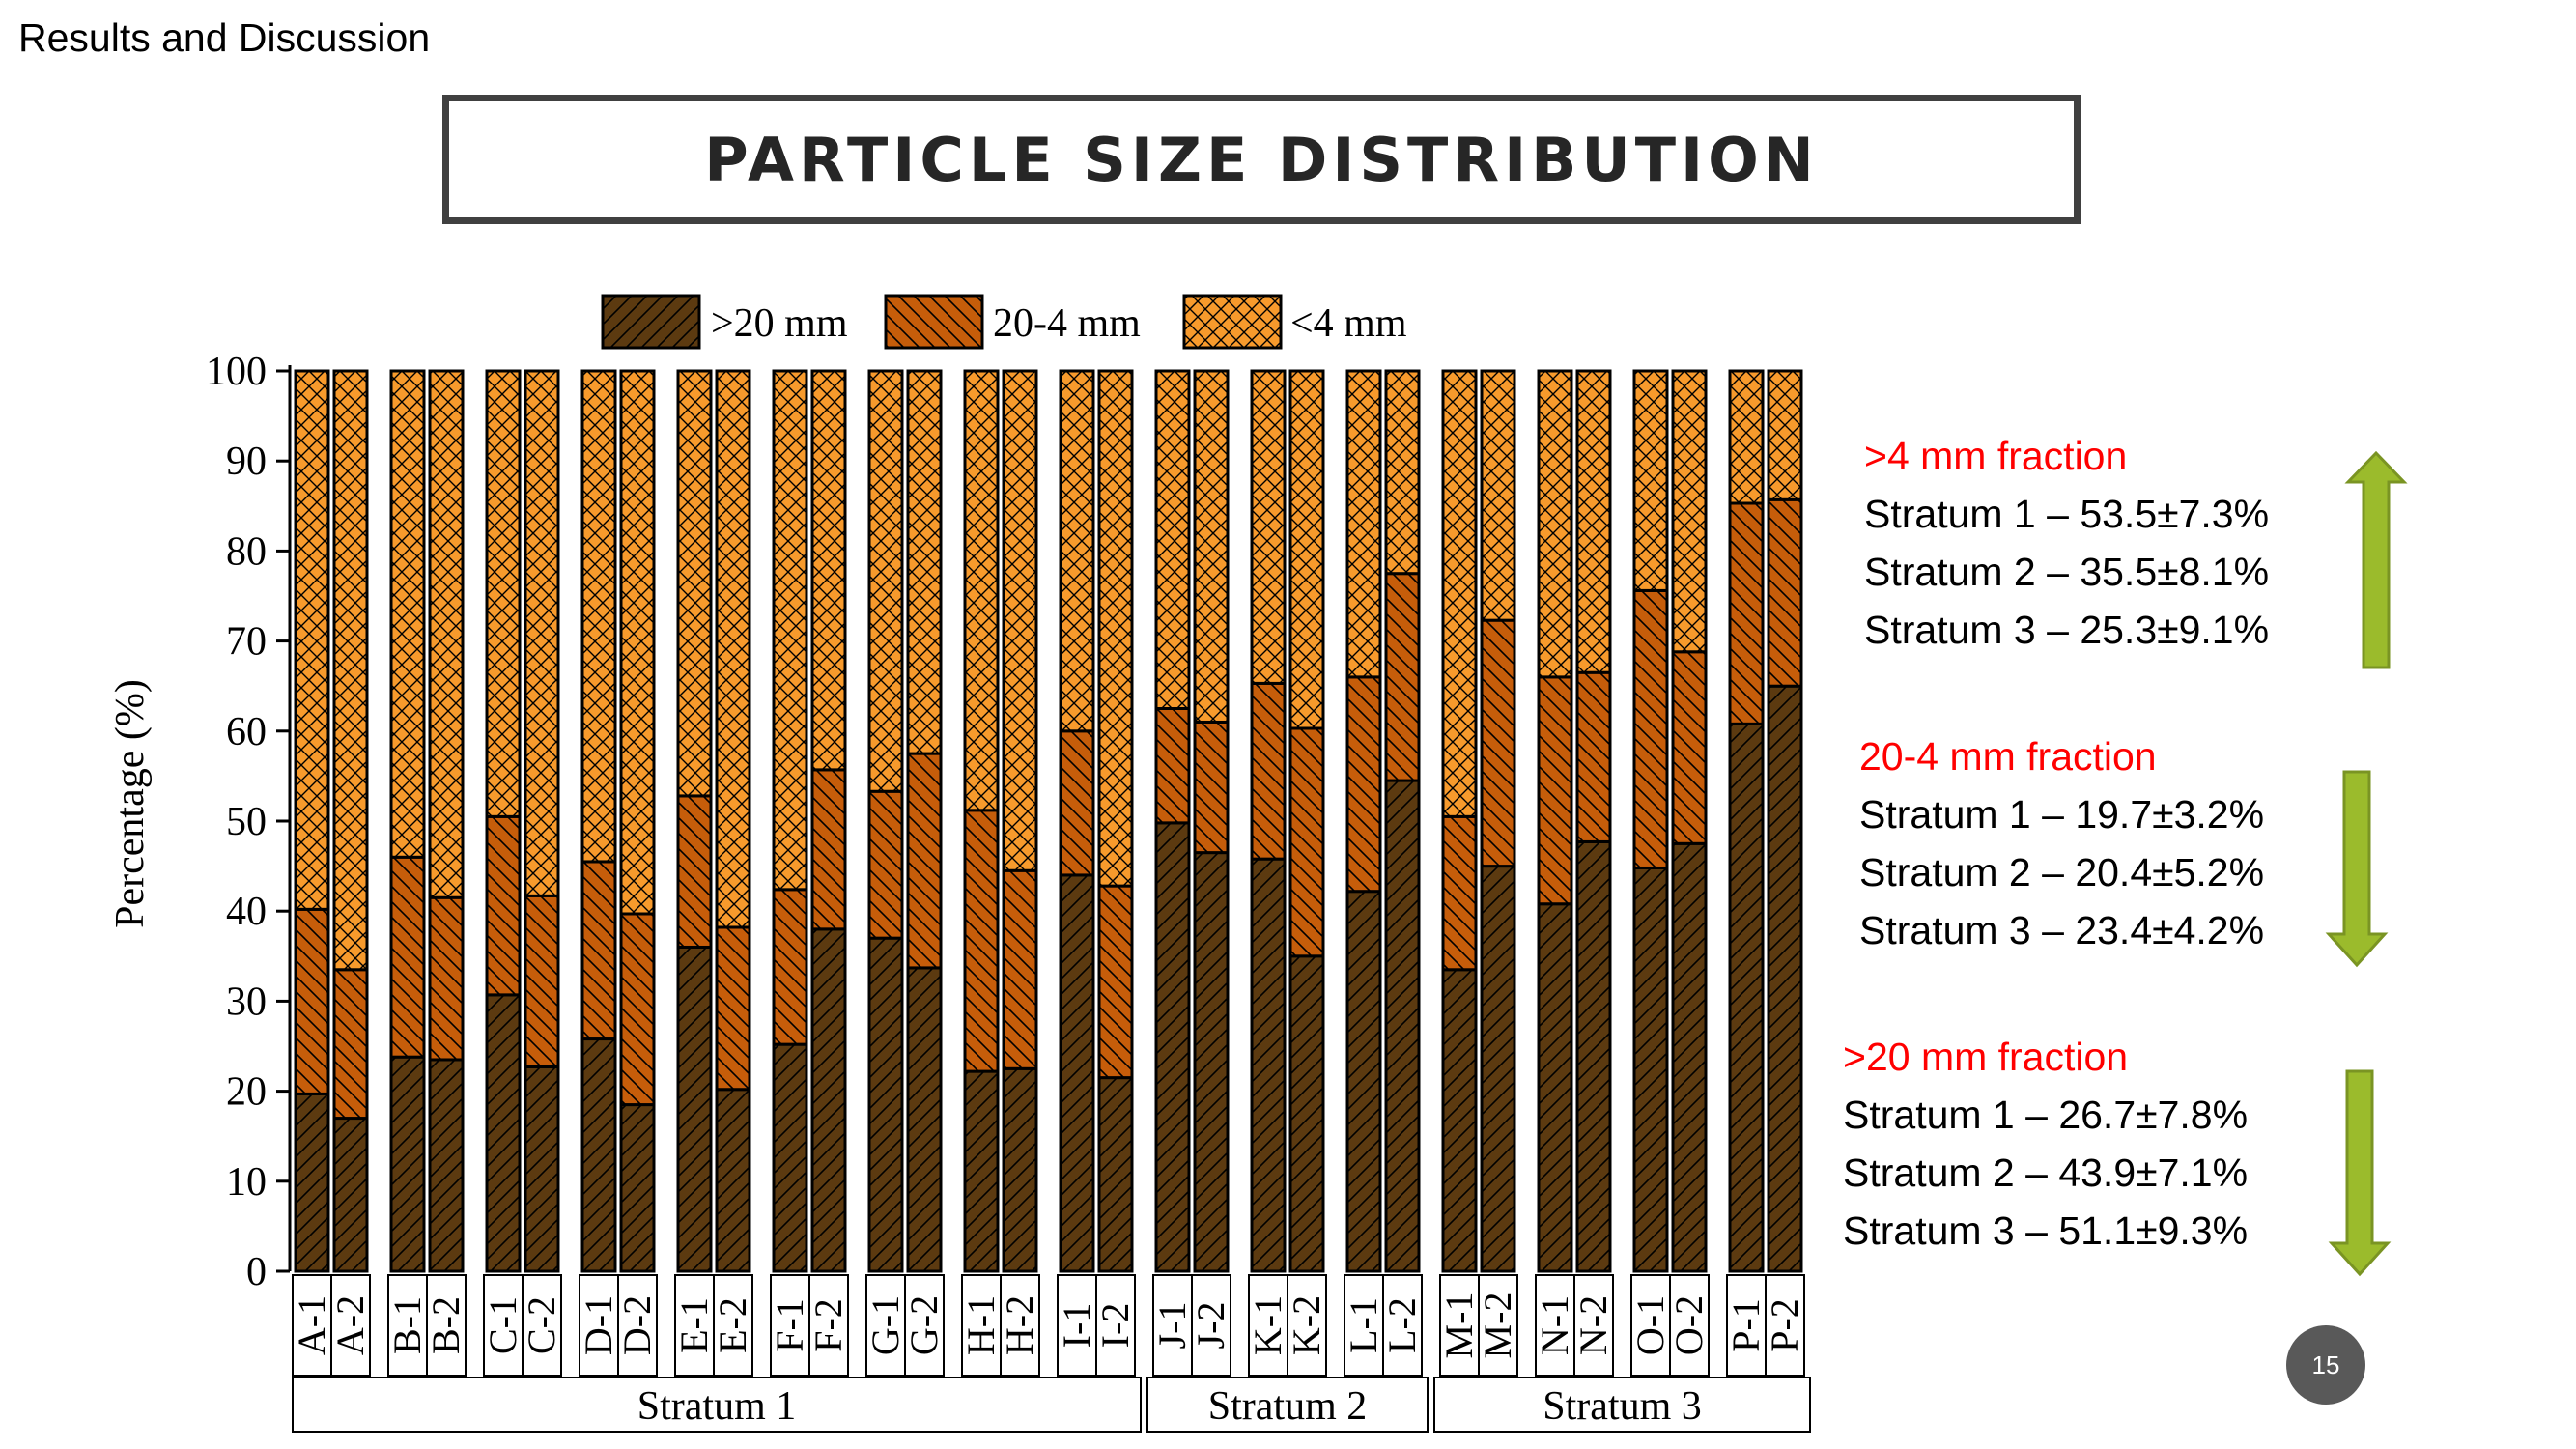  What do you see at coordinates (1115, 628) in the screenshot?
I see `bar-segment-i-2-4-mm` at bounding box center [1115, 628].